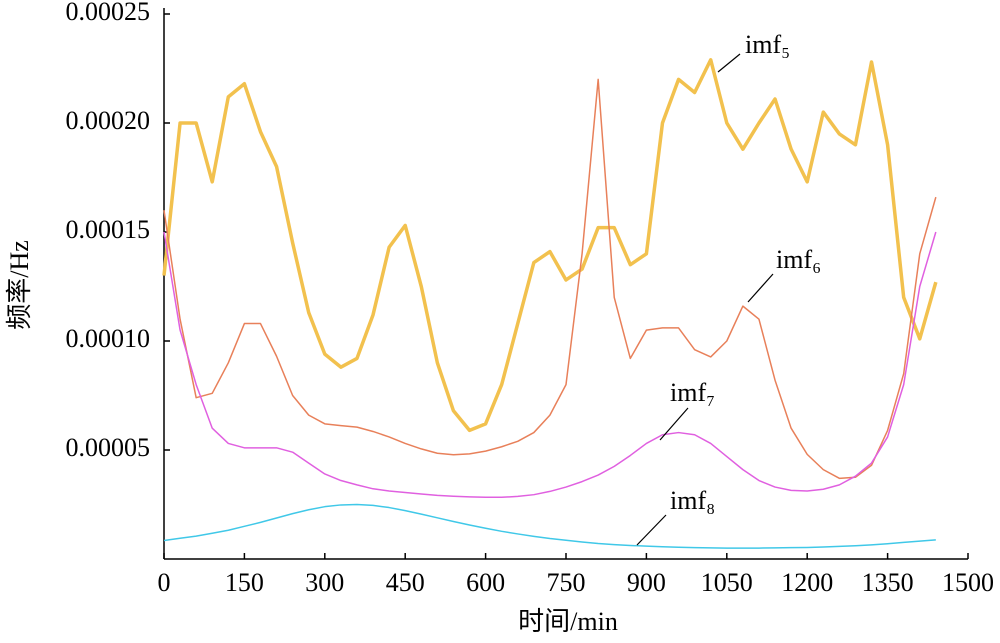 Image resolution: width=1000 pixels, height=643 pixels. What do you see at coordinates (767, 44) in the screenshot?
I see `series-label: imf₅` at bounding box center [767, 44].